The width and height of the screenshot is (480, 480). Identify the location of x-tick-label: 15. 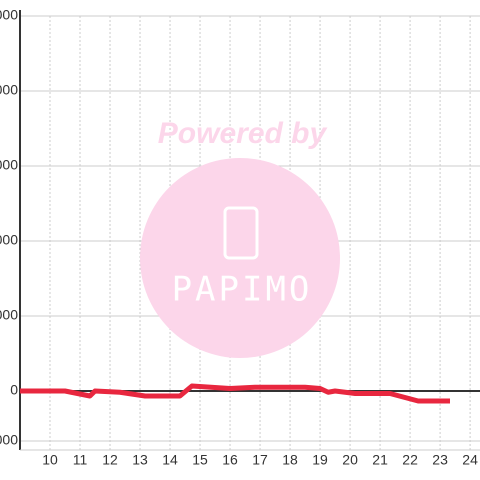
(200, 460).